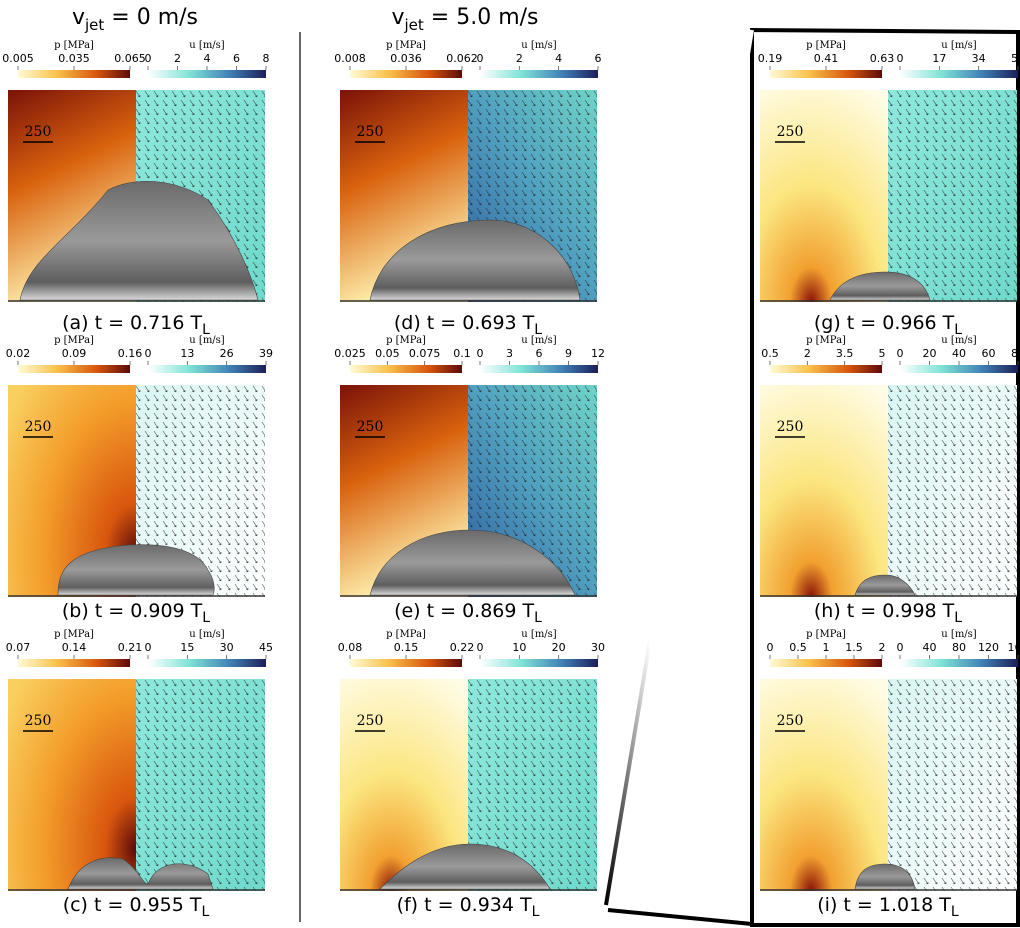  I want to click on p-tick-label: 0.005, so click(18, 58).